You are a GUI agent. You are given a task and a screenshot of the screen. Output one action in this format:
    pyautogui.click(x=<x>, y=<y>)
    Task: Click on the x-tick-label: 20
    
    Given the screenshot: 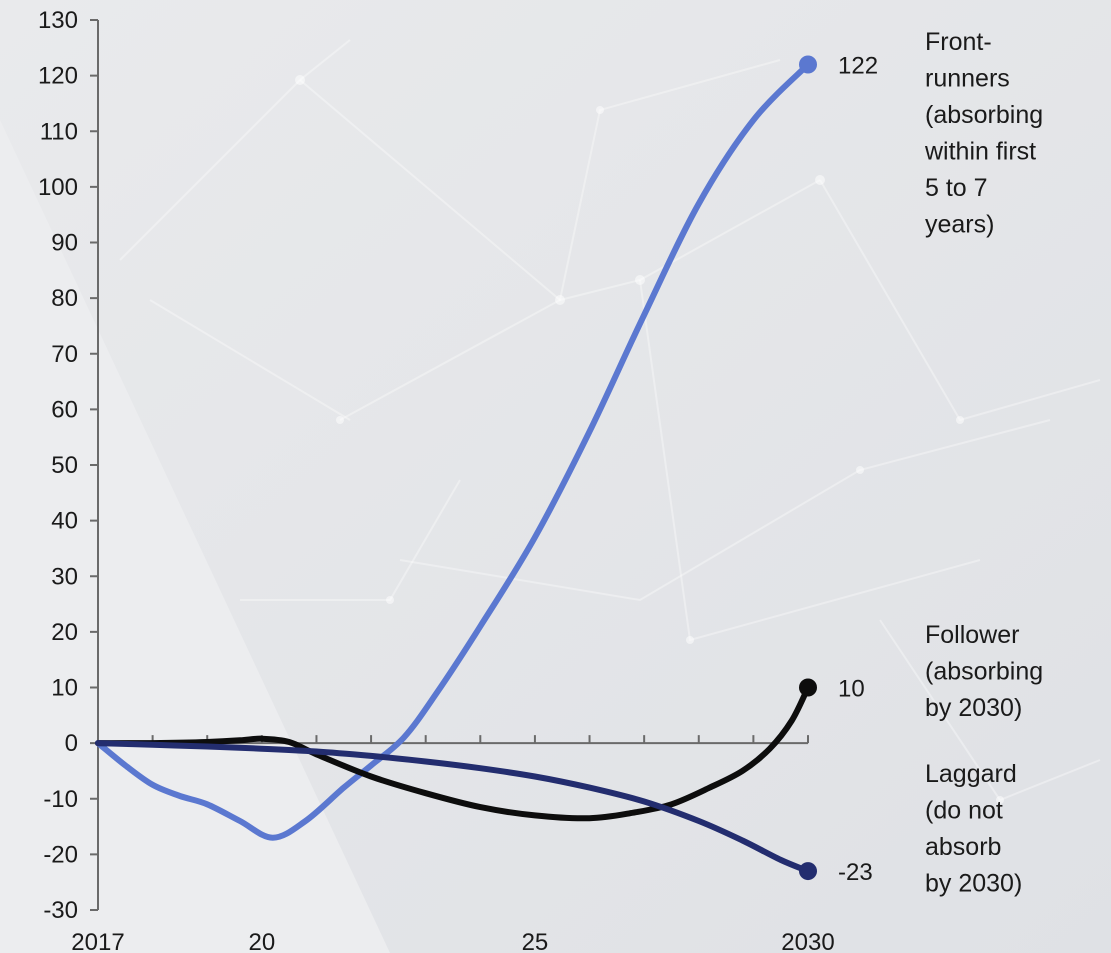 What is the action you would take?
    pyautogui.click(x=261, y=941)
    